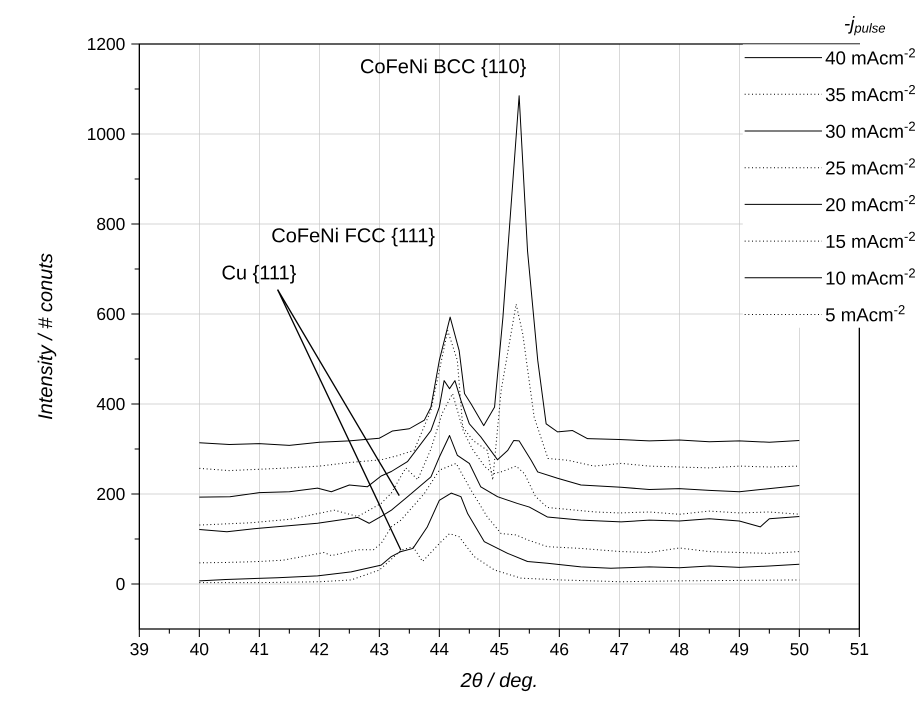 This screenshot has height=719, width=922. I want to click on x-tick-label: 39, so click(139, 649).